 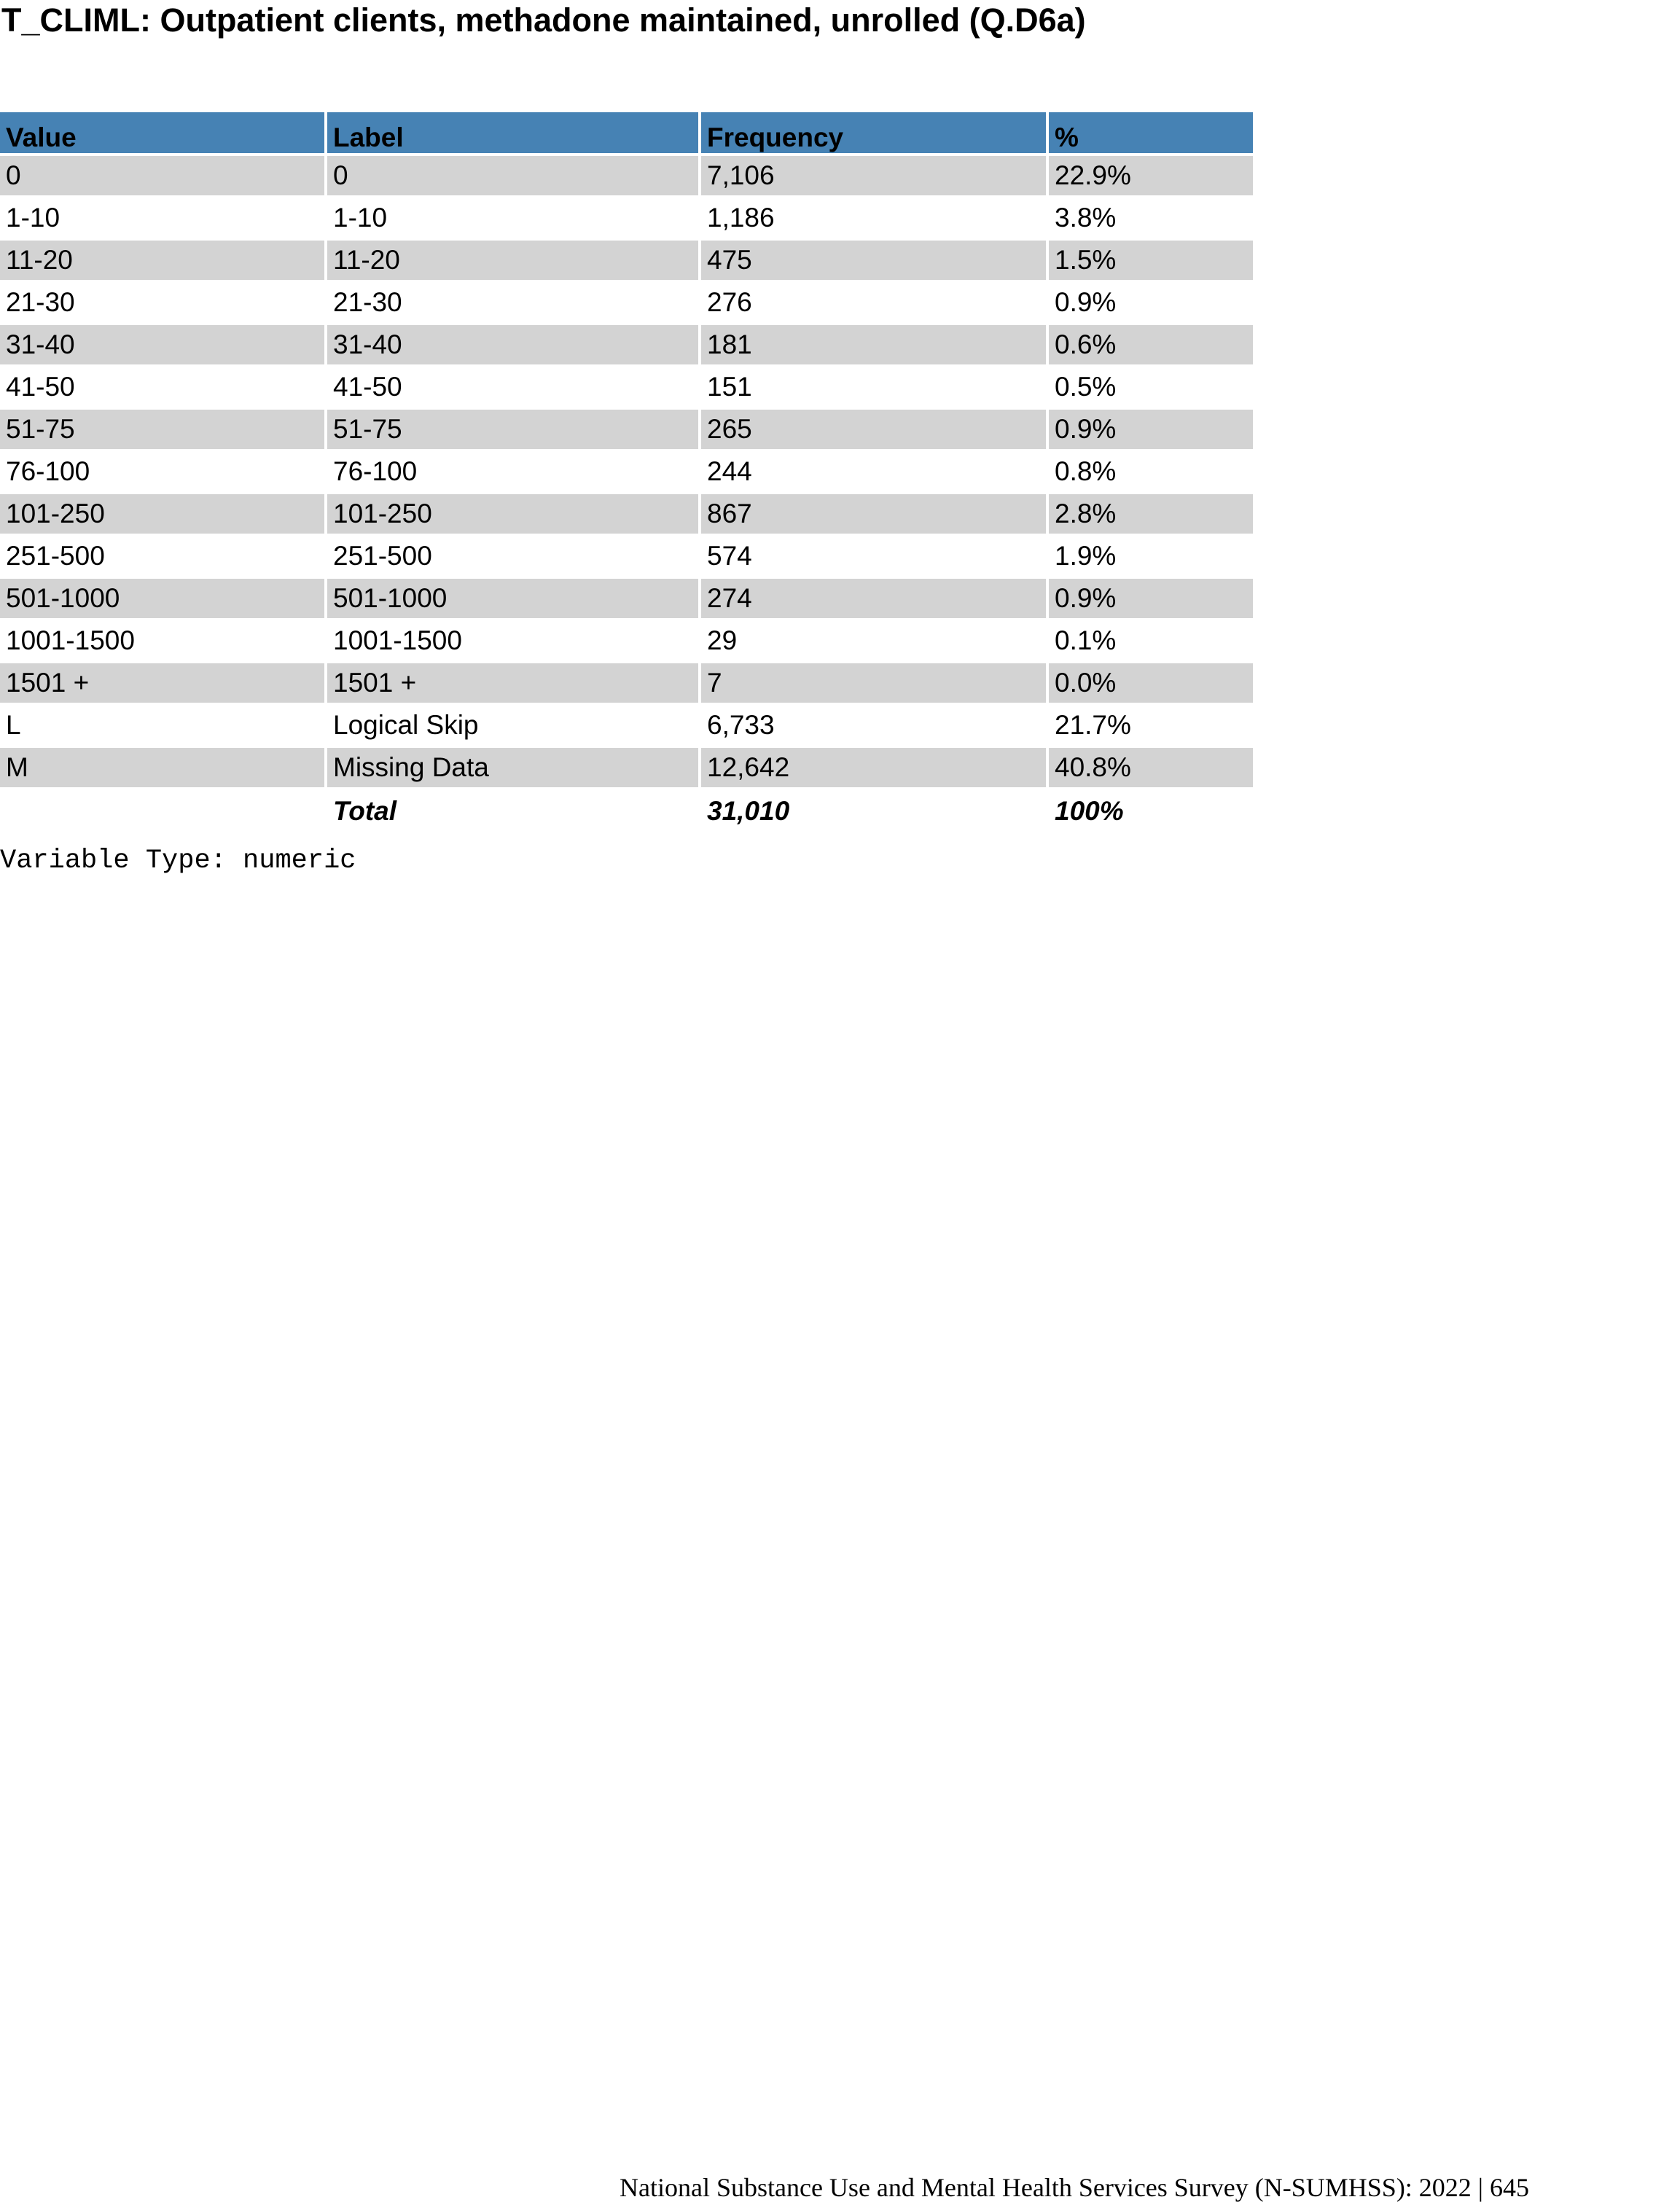 I want to click on cell-frequency: 151, so click(x=875, y=388).